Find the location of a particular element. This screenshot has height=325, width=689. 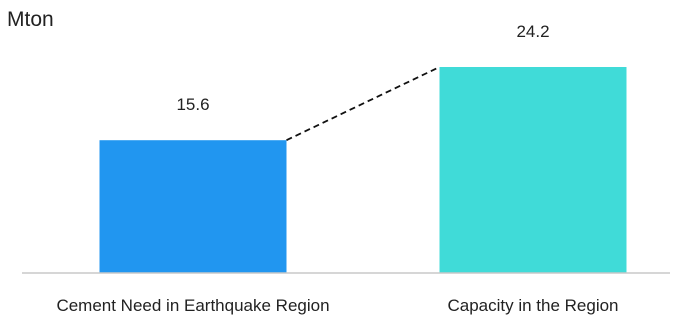

category-label-2: Capacity in the Region is located at coordinates (532, 305).